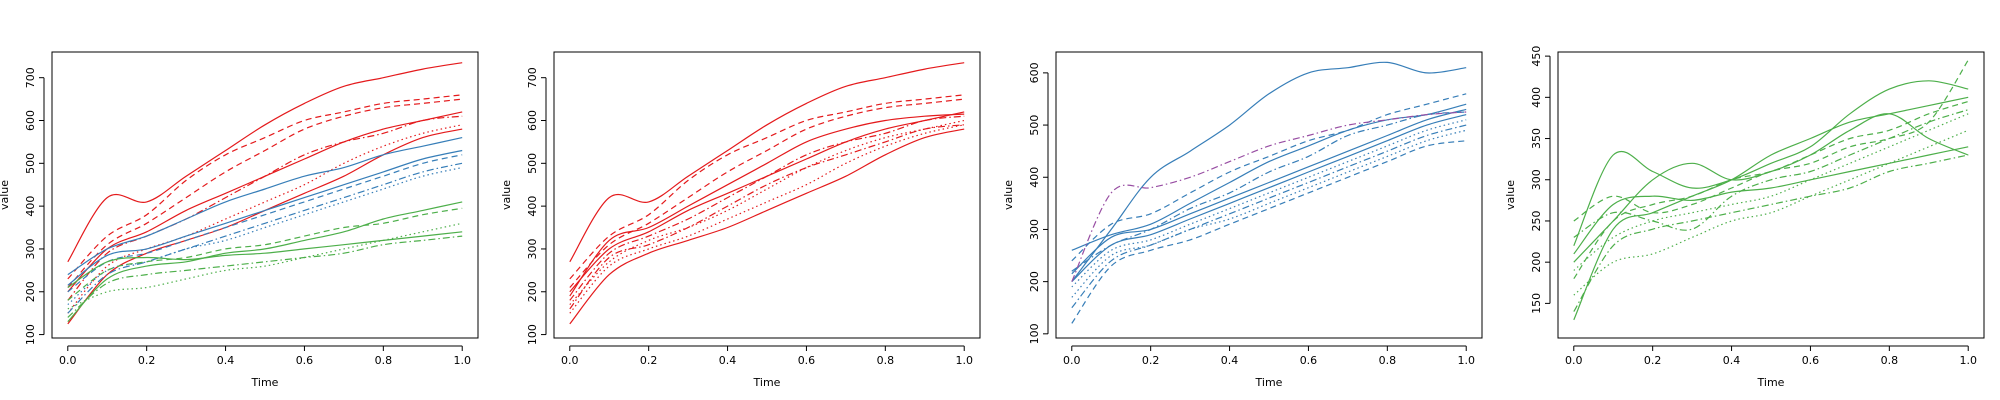  Describe the element at coordinates (1536, 303) in the screenshot. I see `y-tick-label: 150` at that location.